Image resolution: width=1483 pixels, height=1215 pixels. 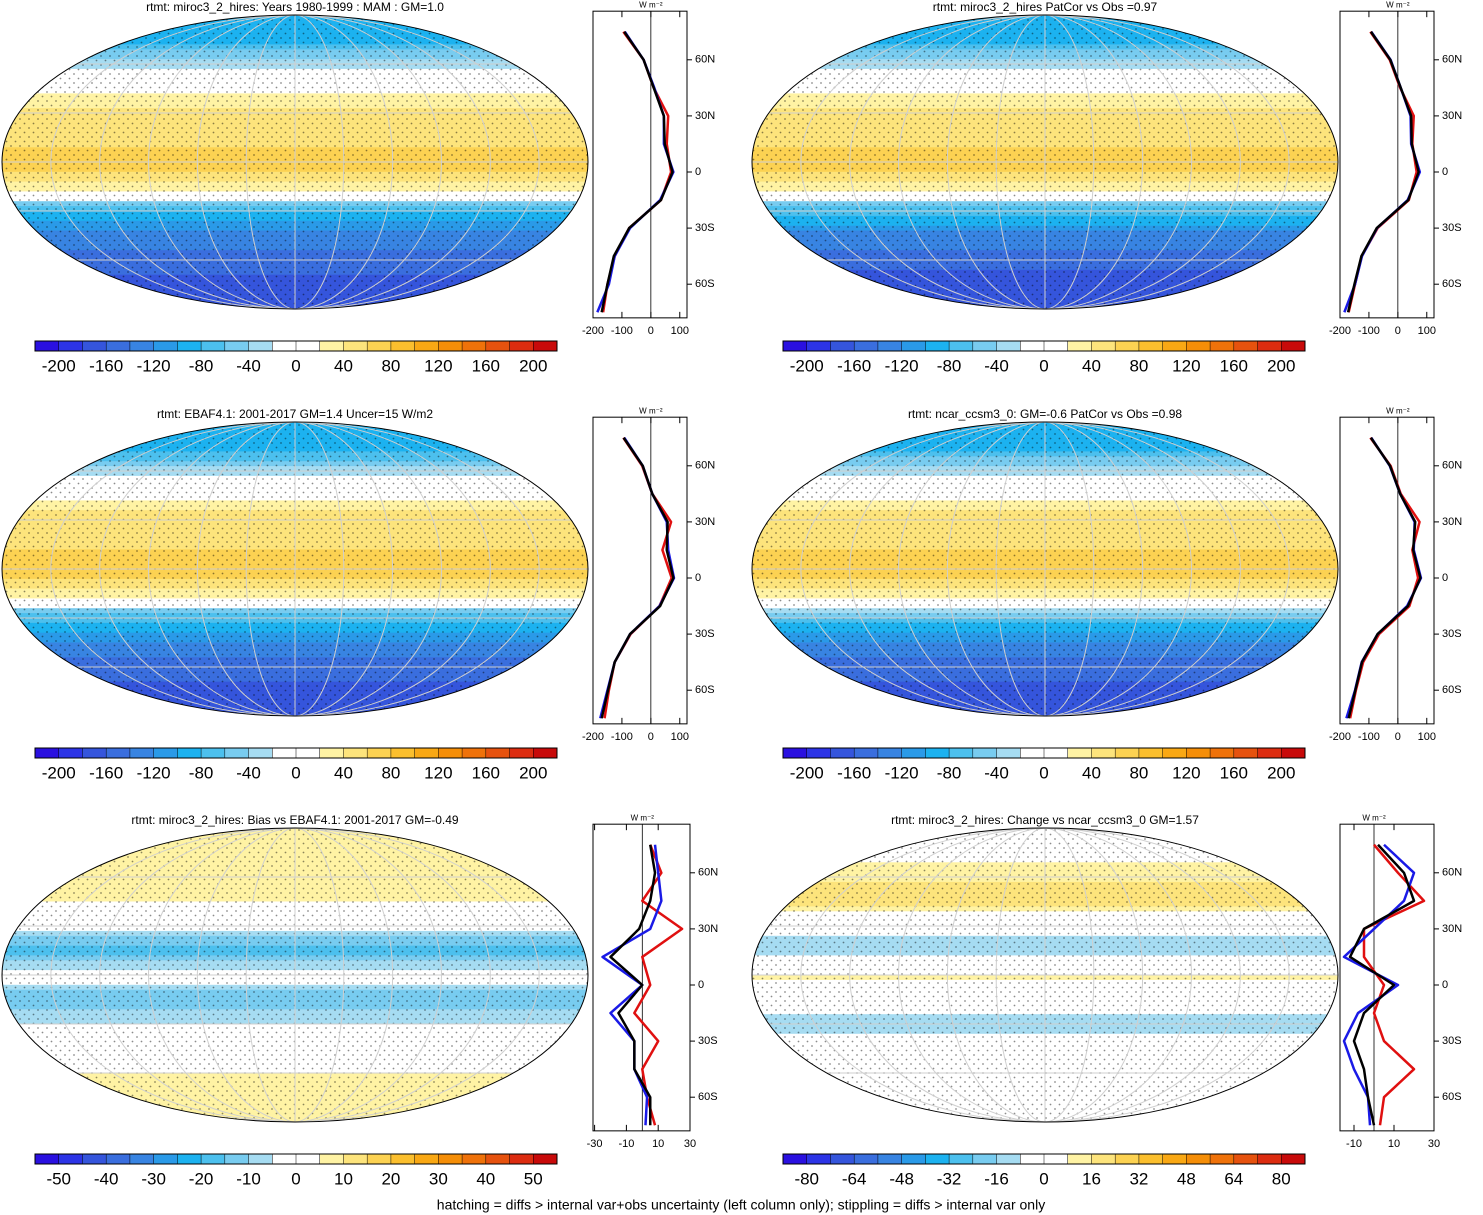 What do you see at coordinates (438, 365) in the screenshot?
I see `colorbar-label: 120` at bounding box center [438, 365].